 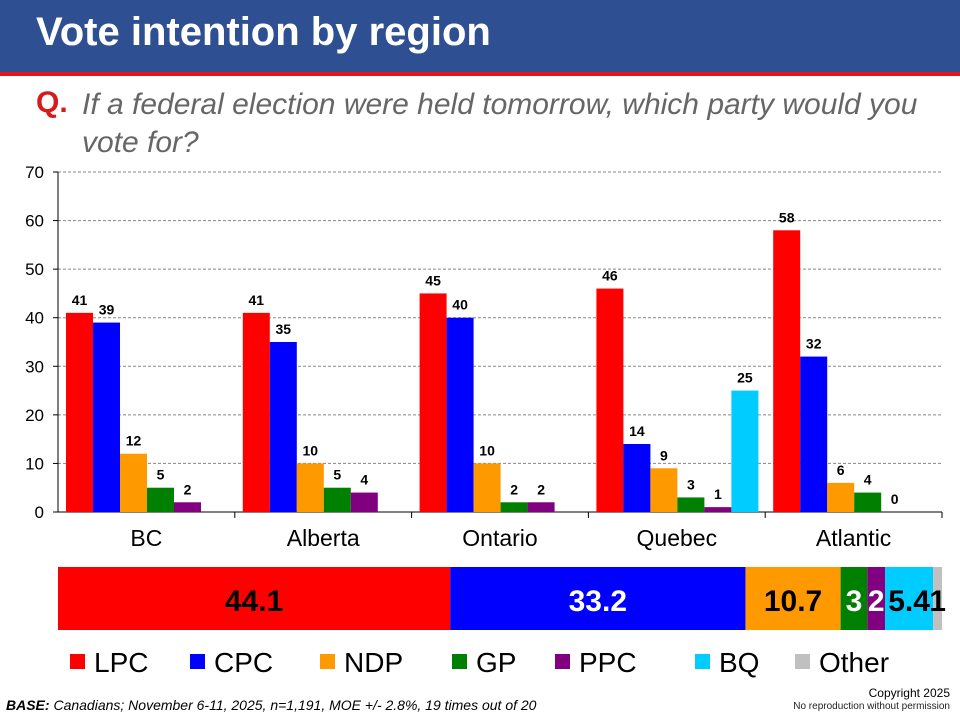 What do you see at coordinates (745, 451) in the screenshot?
I see `bar-bq` at bounding box center [745, 451].